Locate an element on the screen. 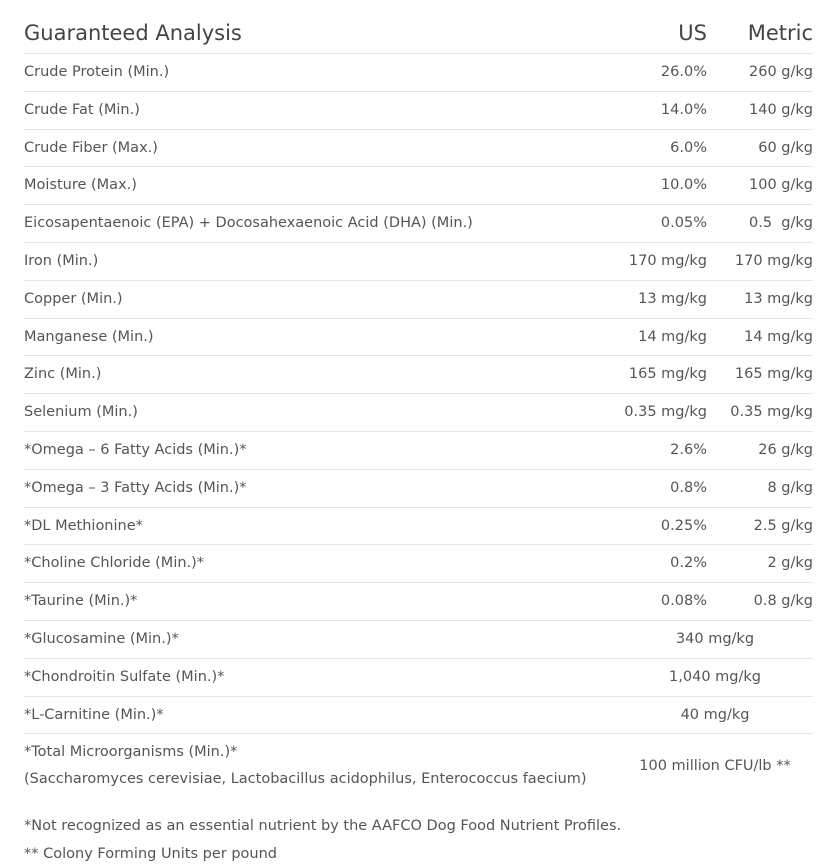  row-value: 340 mg/kg is located at coordinates (715, 638).